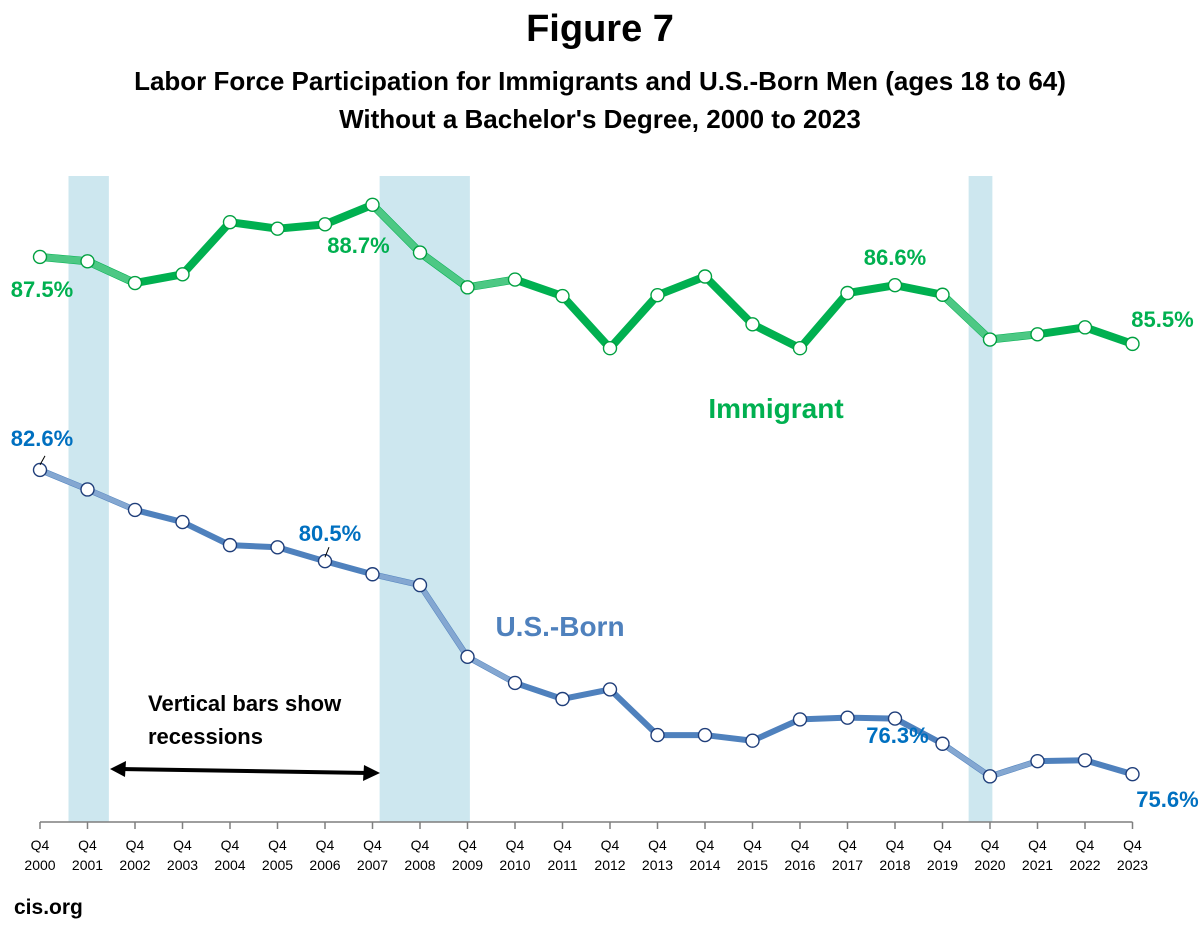  What do you see at coordinates (245, 771) in the screenshot?
I see `recession-note-arrow` at bounding box center [245, 771].